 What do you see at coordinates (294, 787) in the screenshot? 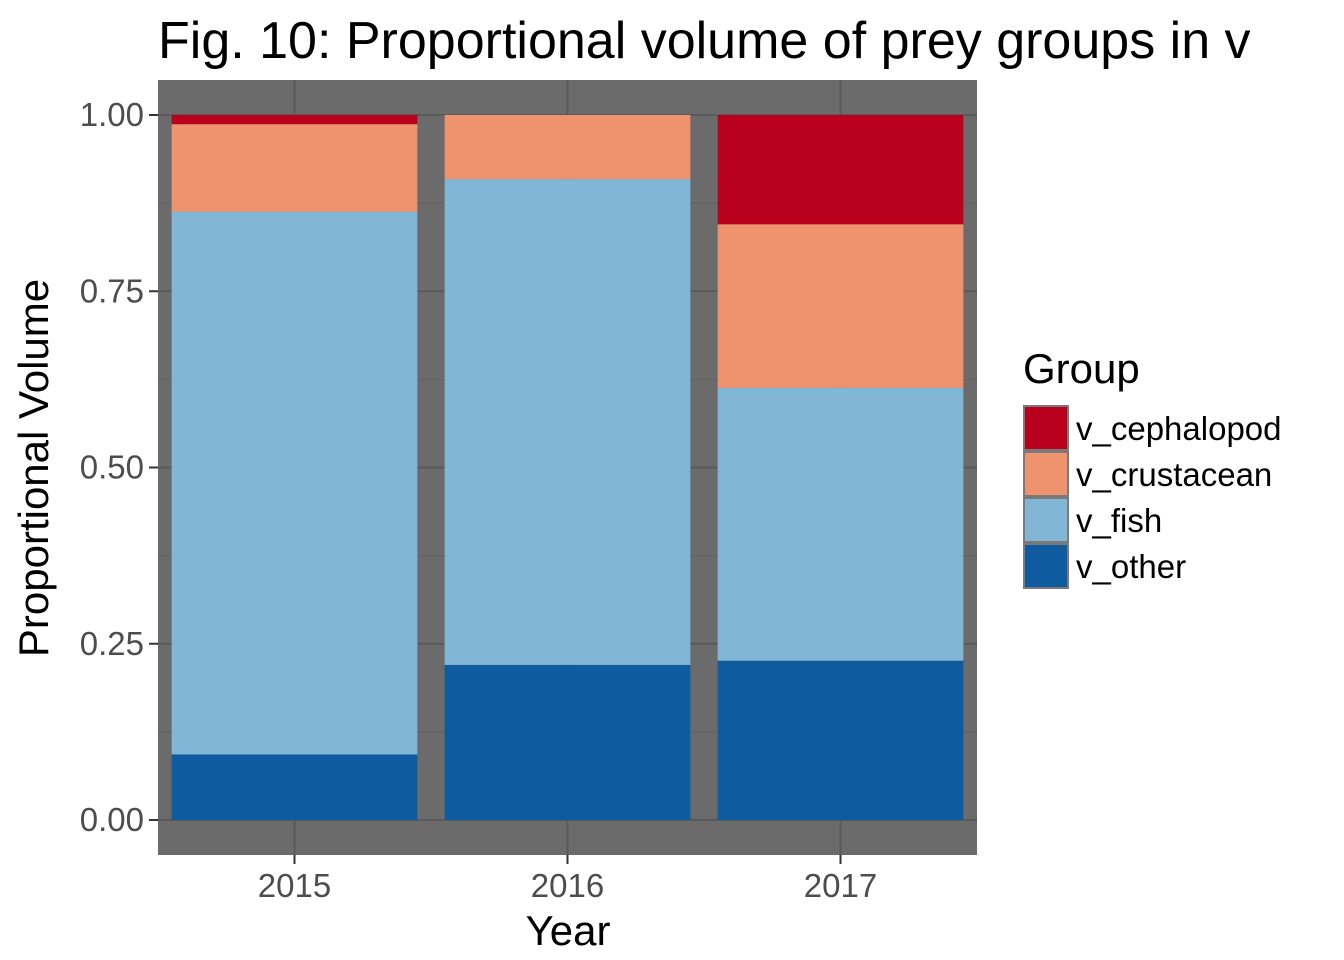
I see `bar-segment-v-other-2015` at bounding box center [294, 787].